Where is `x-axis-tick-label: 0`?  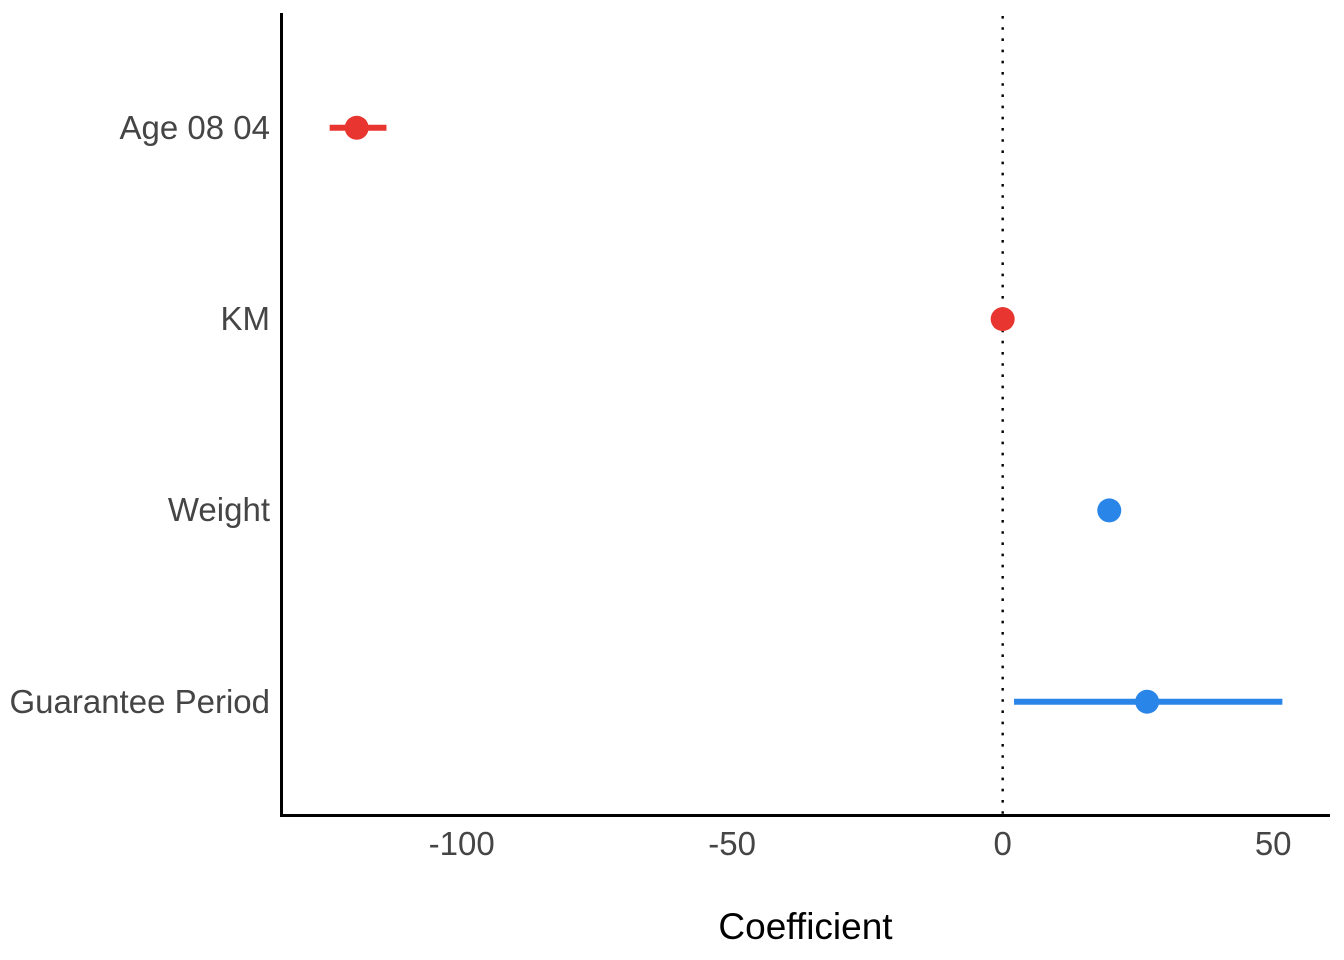
x-axis-tick-label: 0 is located at coordinates (1002, 843).